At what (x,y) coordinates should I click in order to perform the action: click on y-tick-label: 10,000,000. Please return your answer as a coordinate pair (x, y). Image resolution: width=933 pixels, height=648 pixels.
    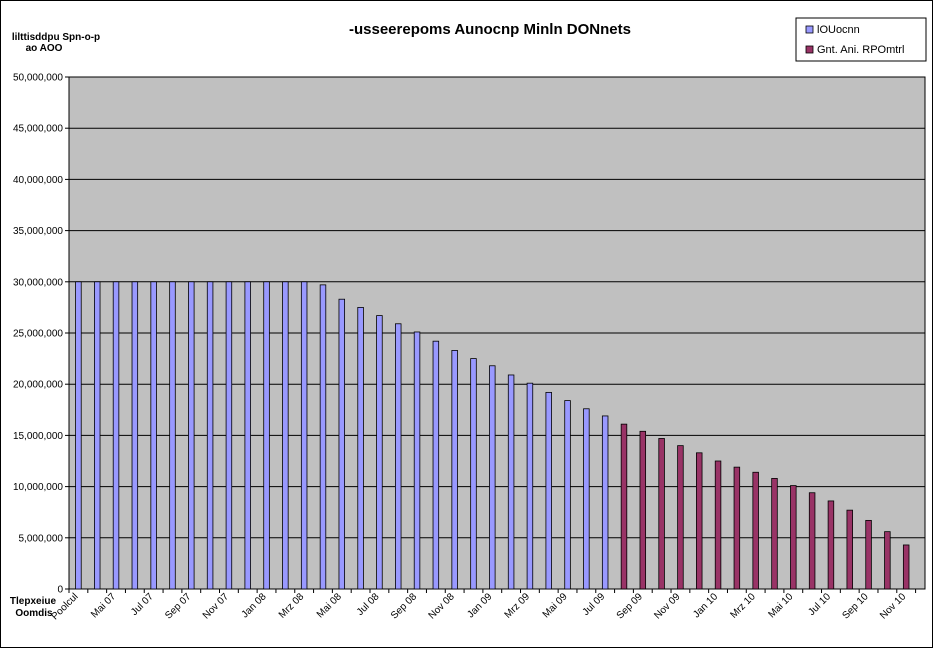
    Looking at the image, I should click on (38, 487).